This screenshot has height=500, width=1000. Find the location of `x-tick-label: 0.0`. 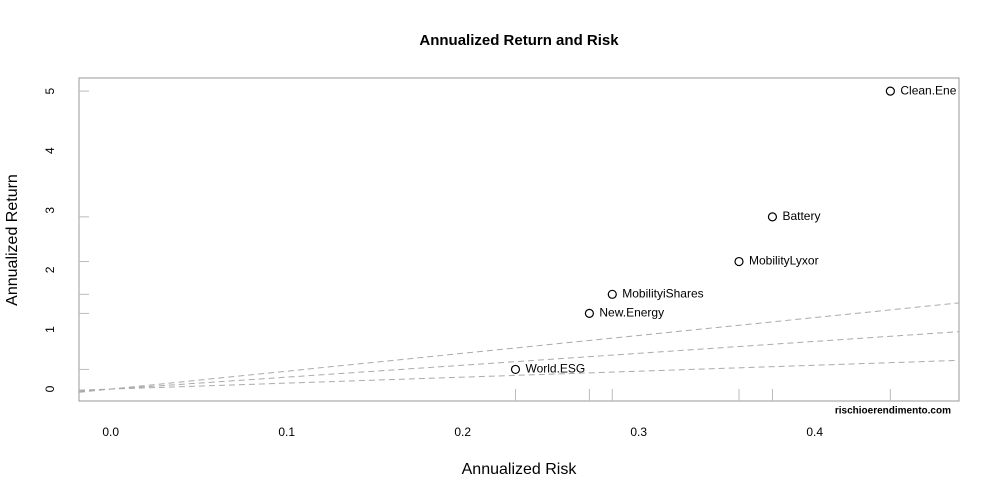

x-tick-label: 0.0 is located at coordinates (110, 432).